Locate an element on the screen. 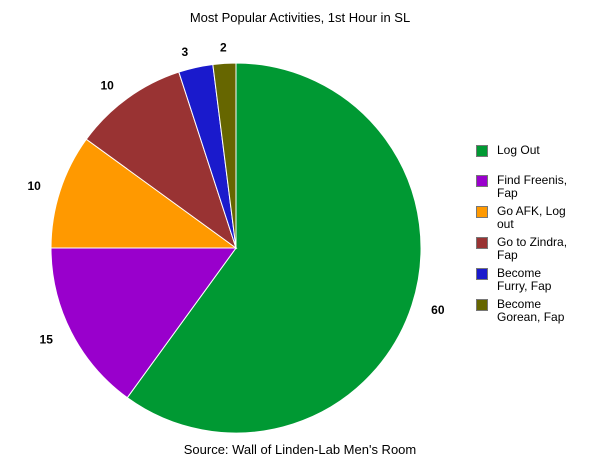 This screenshot has height=463, width=600. legend-item: Find Freenis, Fap is located at coordinates (538, 187).